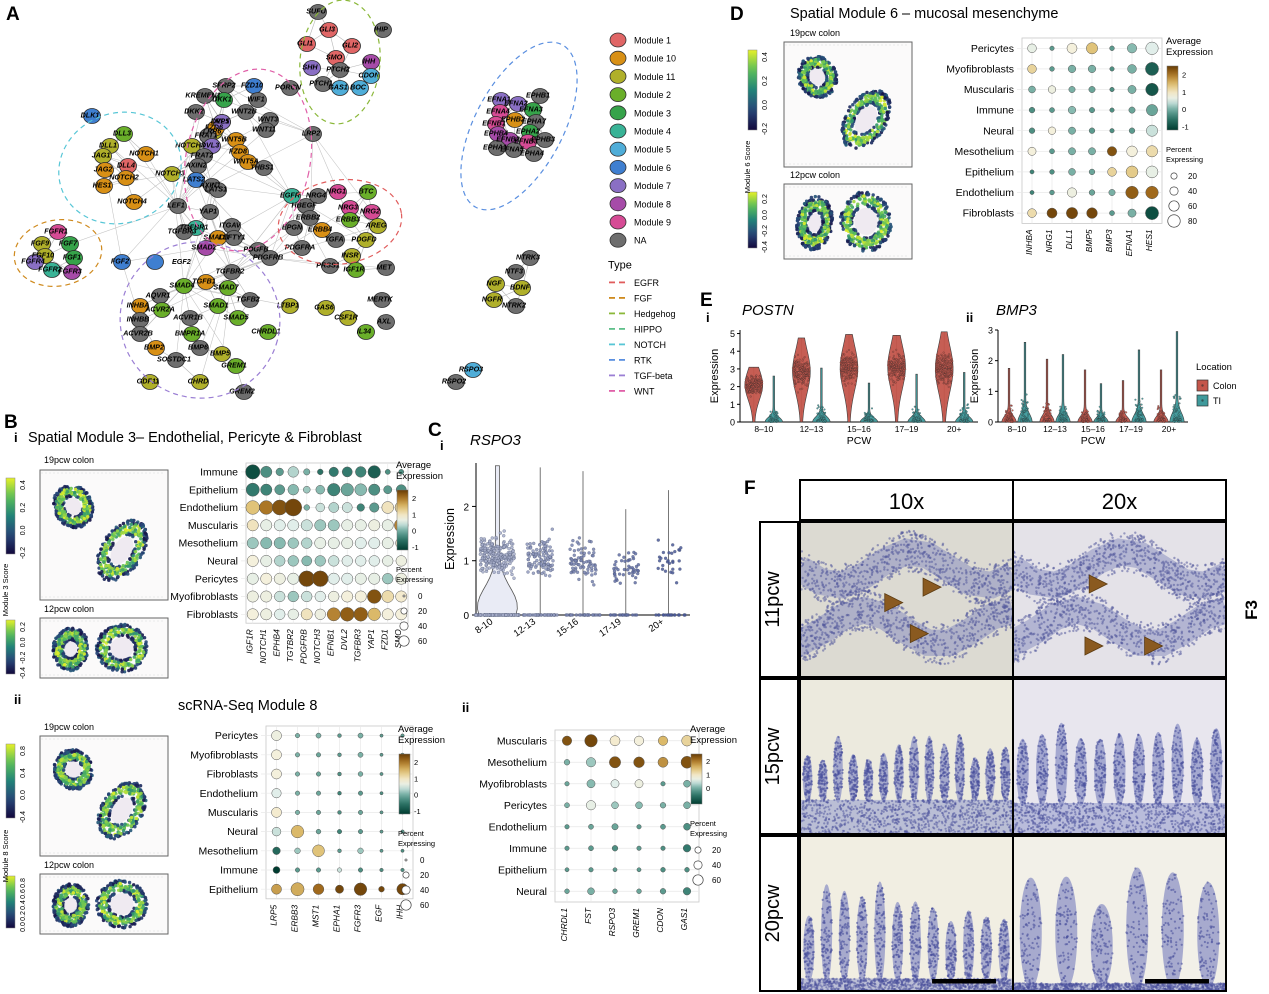 The height and width of the screenshot is (994, 1269). Describe the element at coordinates (248, 299) in the screenshot. I see `network-node-label: TGFB2` at that location.